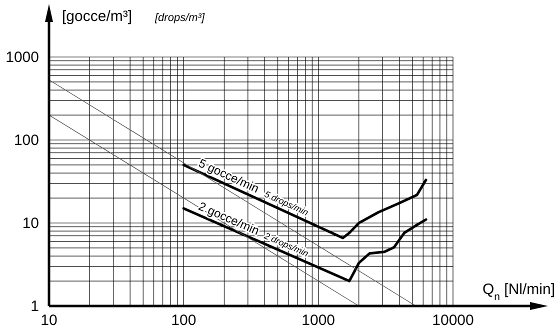  What do you see at coordinates (97, 16) in the screenshot?
I see `y-axis-title: [gocce/m³]` at bounding box center [97, 16].